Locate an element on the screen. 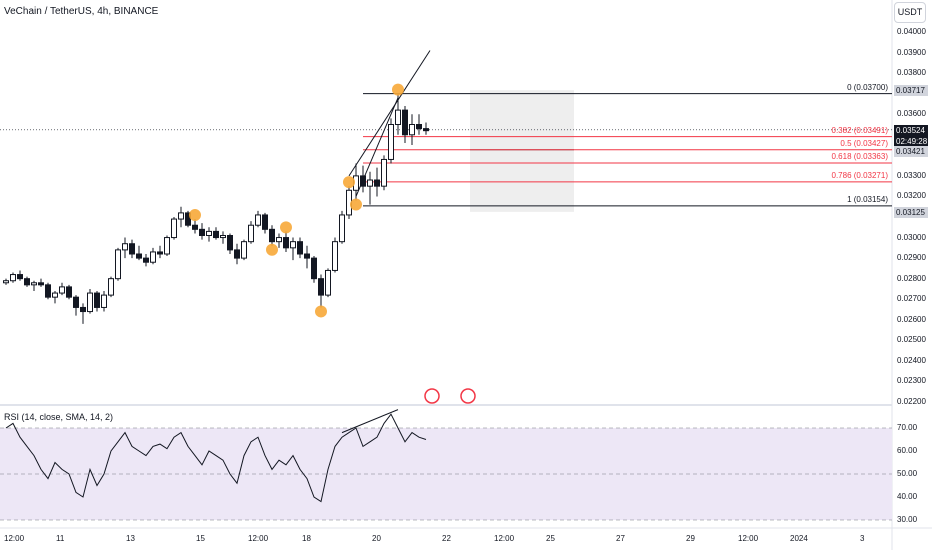  price-tag: 0.03125 is located at coordinates (911, 212).